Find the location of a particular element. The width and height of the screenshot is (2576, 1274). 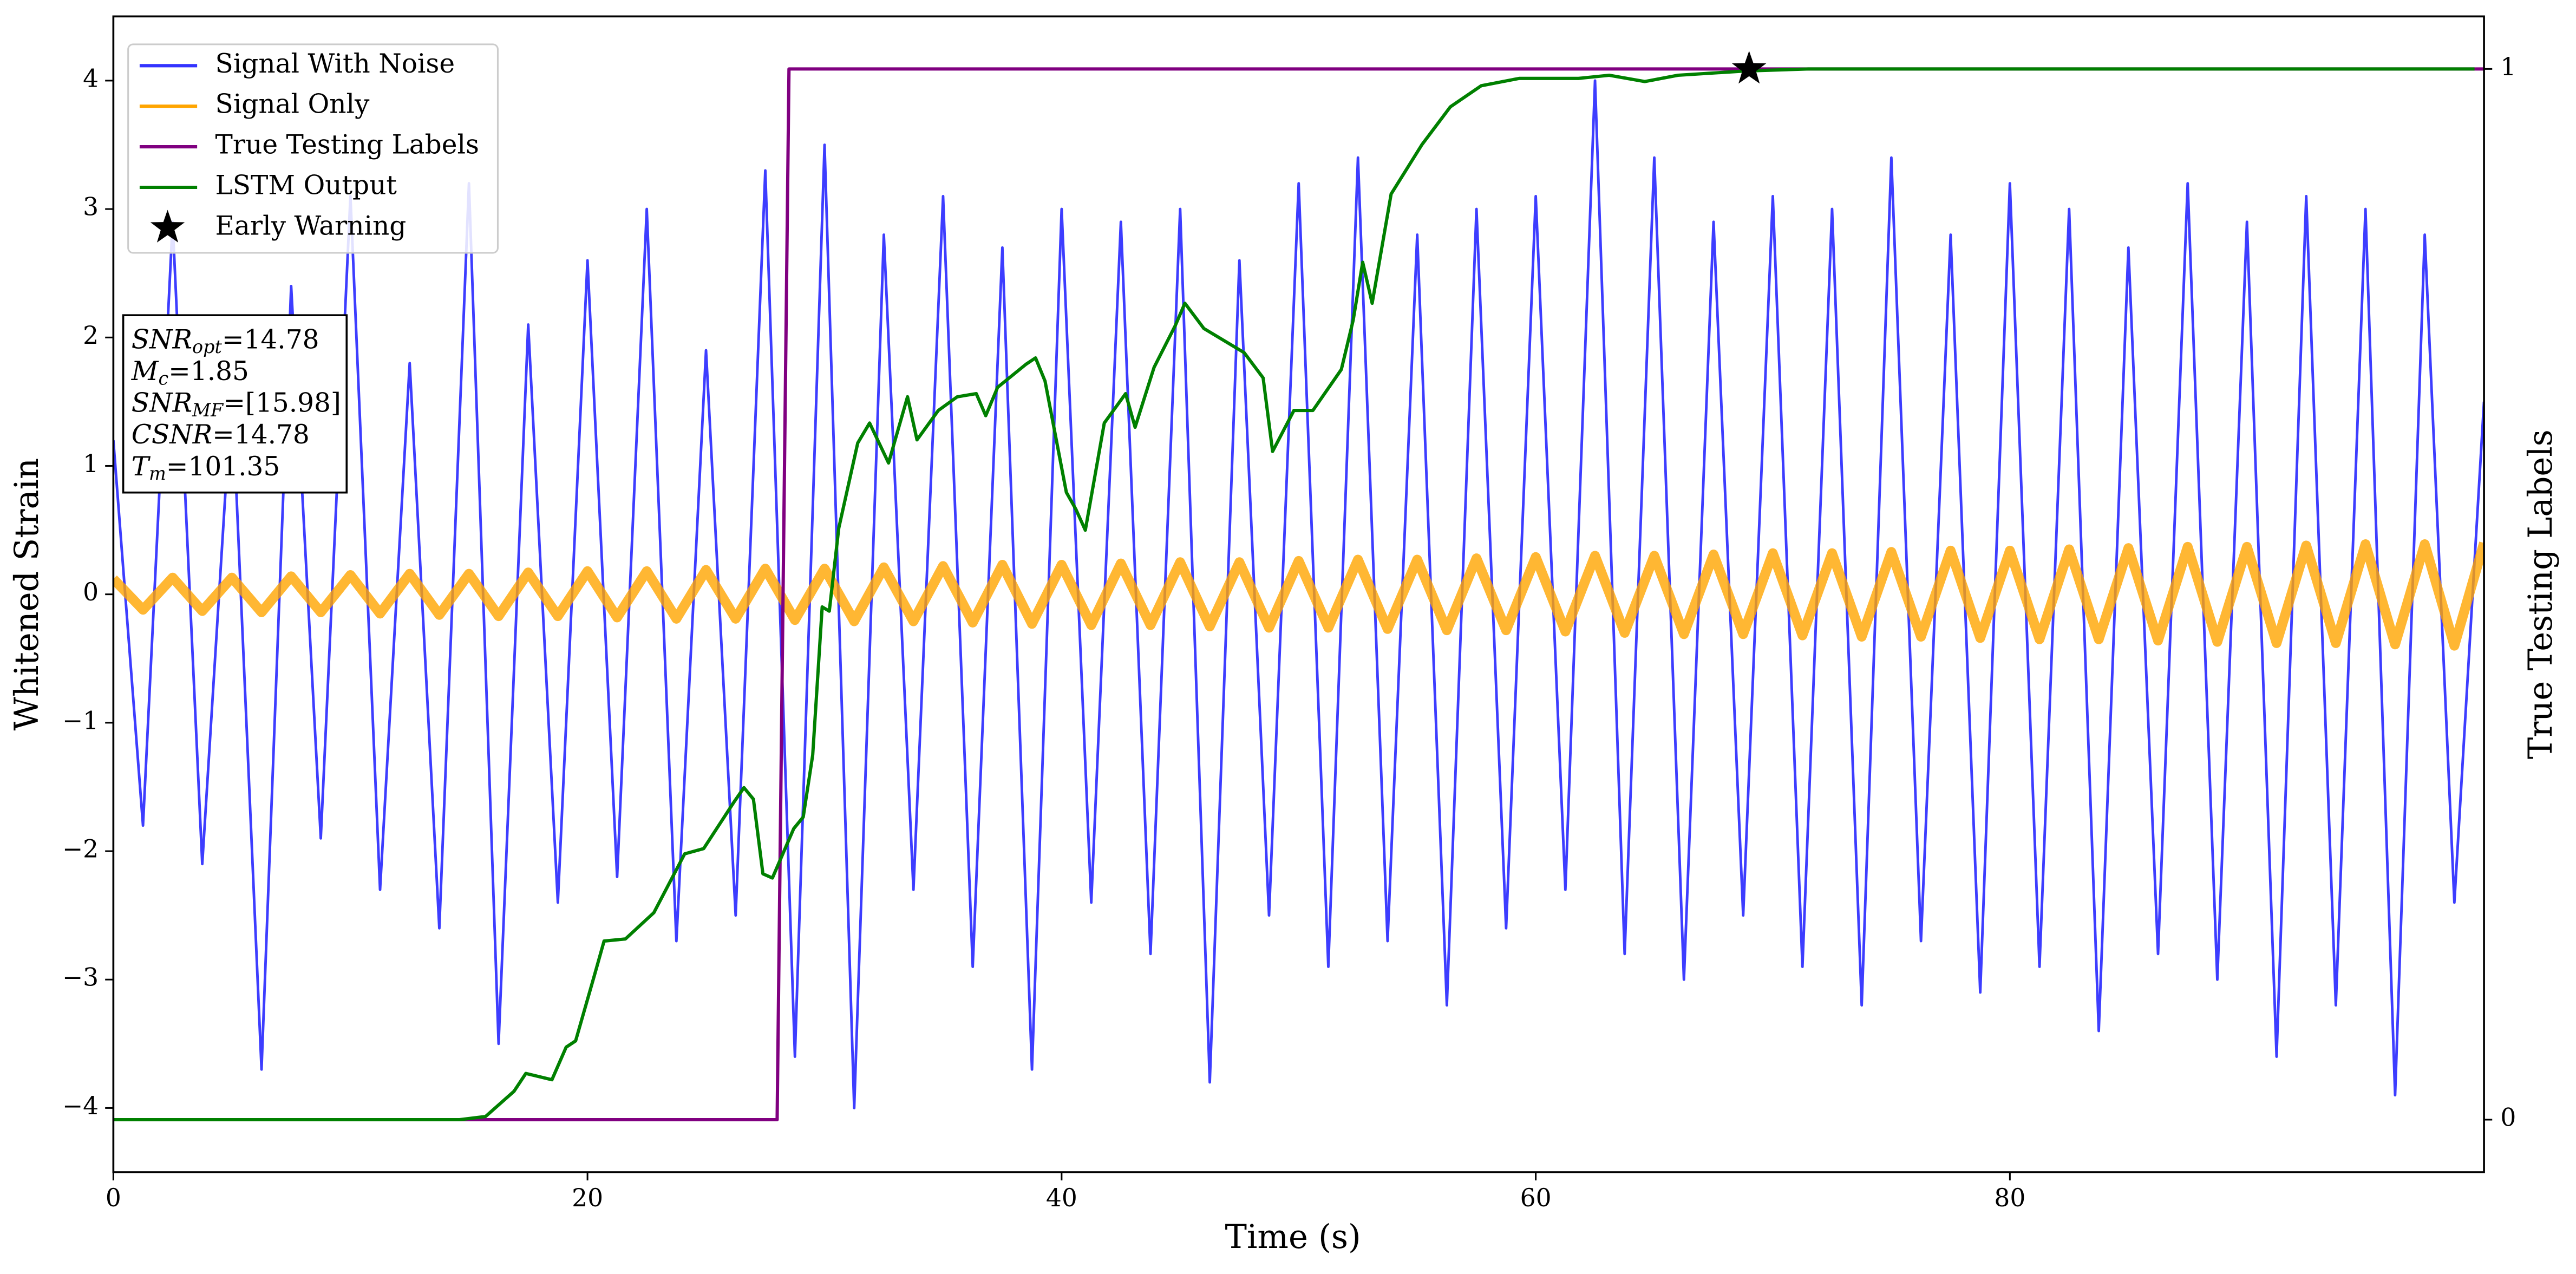

y2-tick-label: 1 is located at coordinates (2508, 67).